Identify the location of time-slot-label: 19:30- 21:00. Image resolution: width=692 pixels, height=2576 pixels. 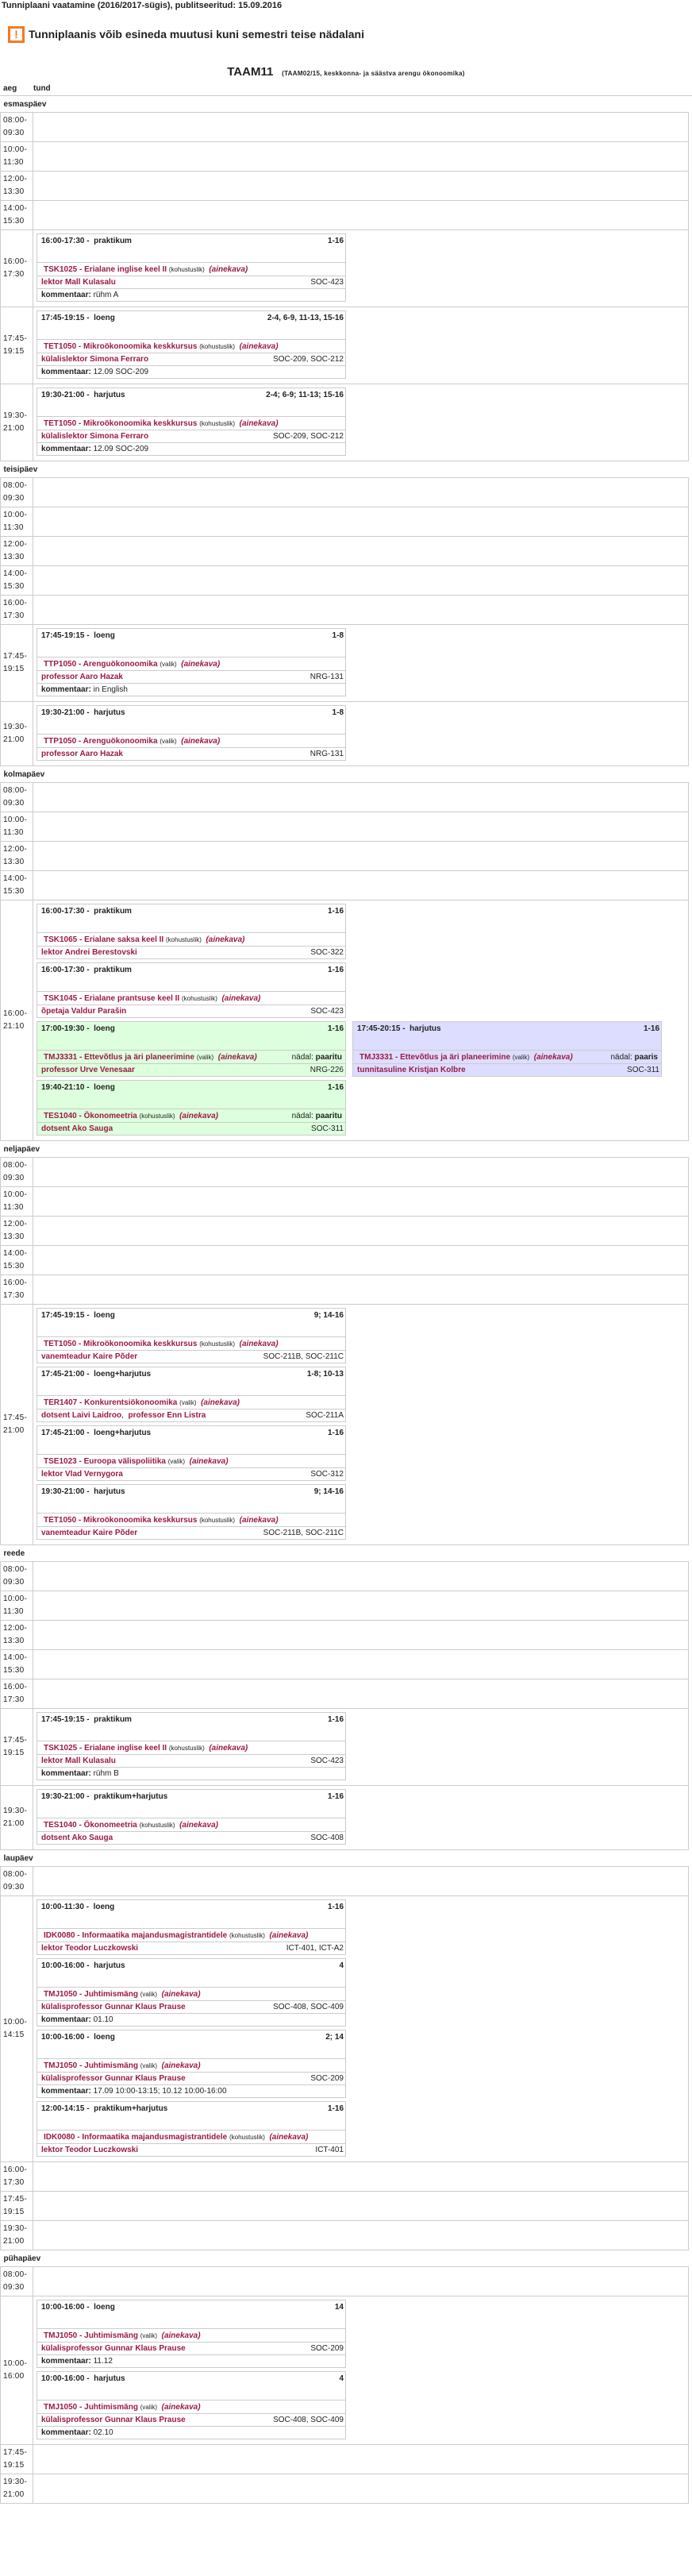
(16, 1817).